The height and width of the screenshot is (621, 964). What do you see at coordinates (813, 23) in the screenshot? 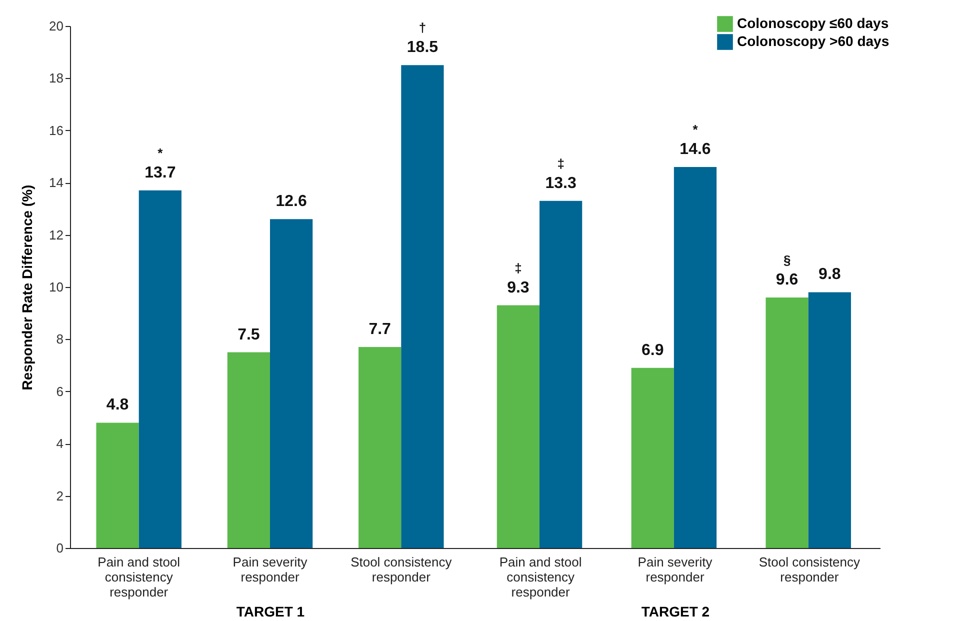
I see `legend-label: Colonoscopy ≤60 days` at bounding box center [813, 23].